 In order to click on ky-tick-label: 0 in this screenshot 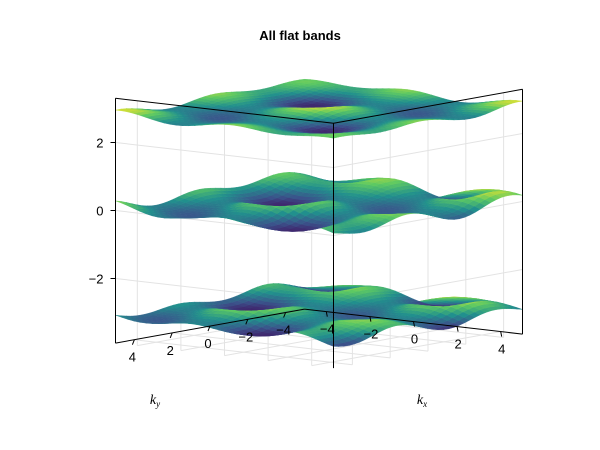, I will do `click(207, 343)`.